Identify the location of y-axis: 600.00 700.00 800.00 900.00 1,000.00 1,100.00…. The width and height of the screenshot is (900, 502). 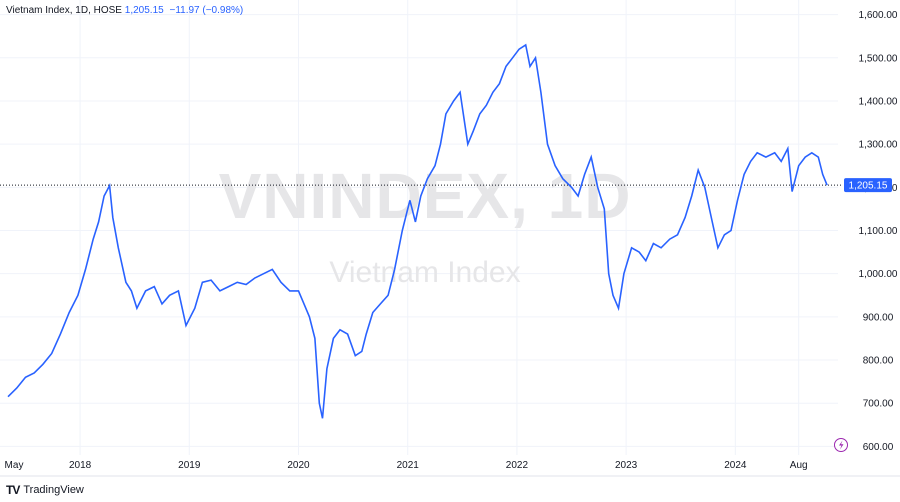
(878, 231).